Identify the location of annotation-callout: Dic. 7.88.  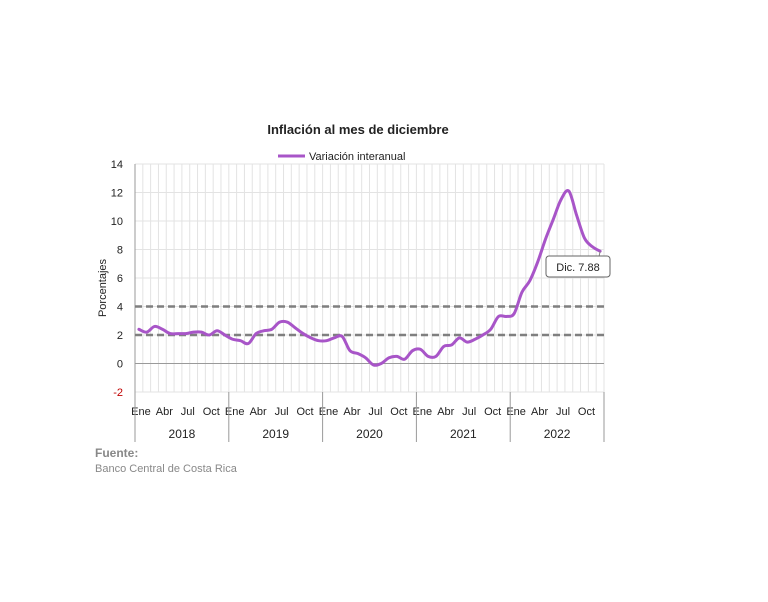
(578, 264).